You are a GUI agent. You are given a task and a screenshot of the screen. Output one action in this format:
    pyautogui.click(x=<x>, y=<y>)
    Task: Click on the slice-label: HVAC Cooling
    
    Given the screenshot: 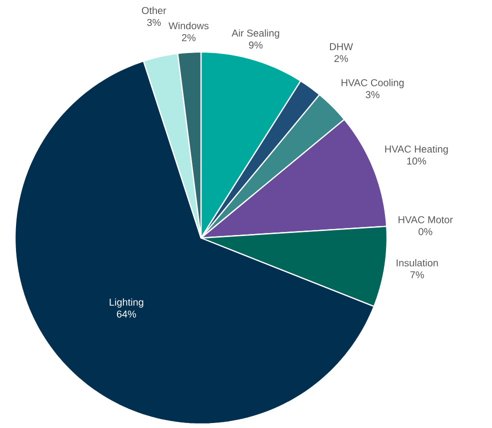 What is the action you would take?
    pyautogui.click(x=373, y=83)
    